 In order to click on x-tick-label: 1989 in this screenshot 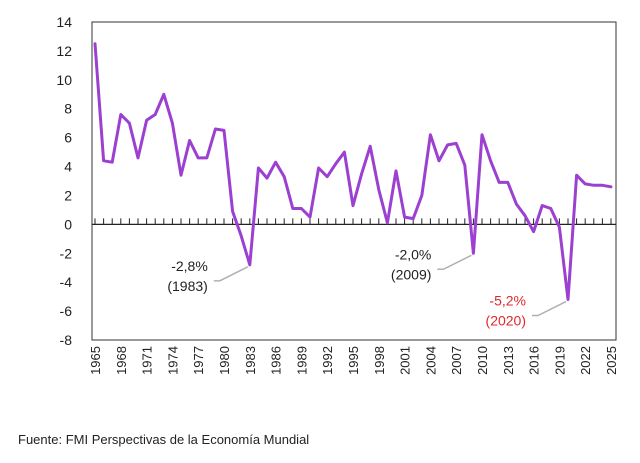, I will do `click(301, 360)`.